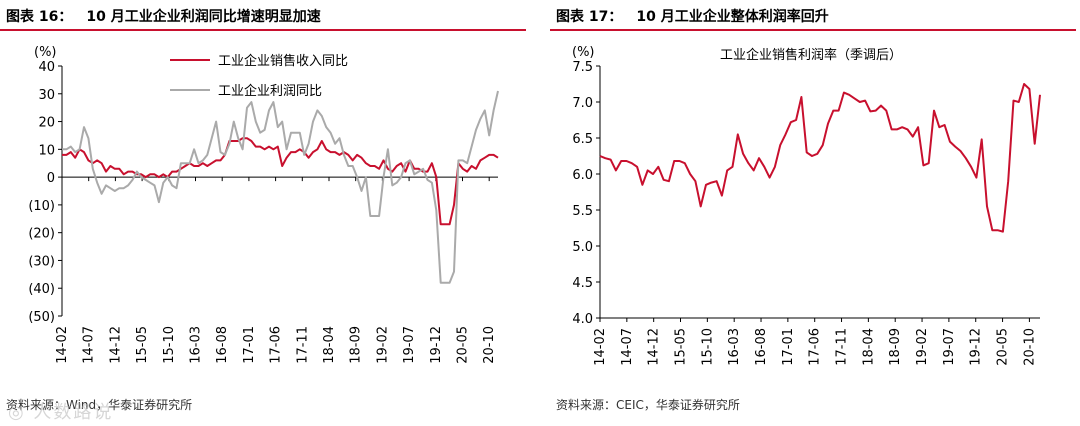  I want to click on y-tick-label: 30, so click(46, 95).